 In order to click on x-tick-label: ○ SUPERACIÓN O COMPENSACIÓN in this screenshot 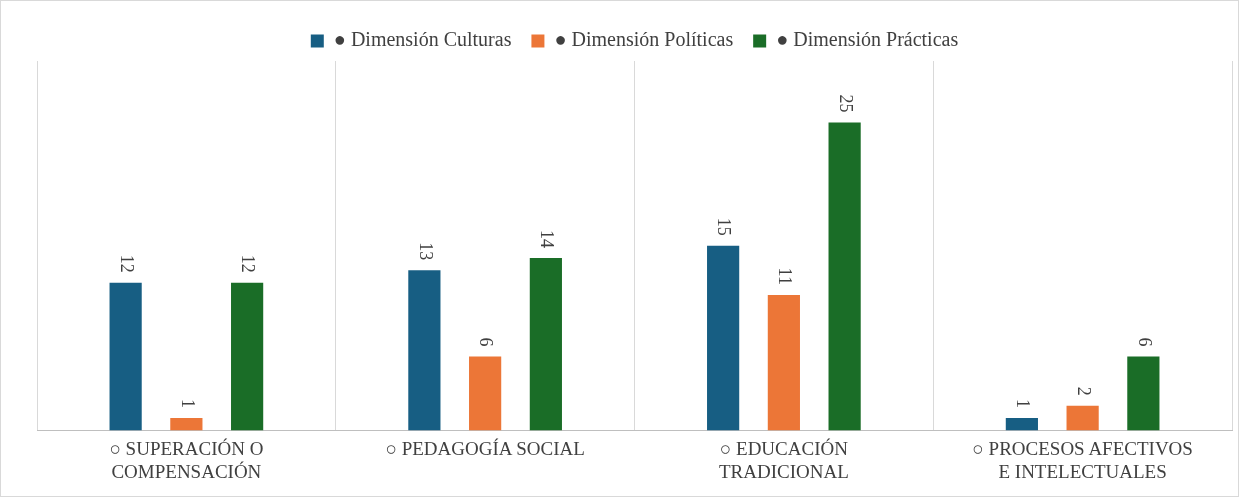, I will do `click(186, 459)`.